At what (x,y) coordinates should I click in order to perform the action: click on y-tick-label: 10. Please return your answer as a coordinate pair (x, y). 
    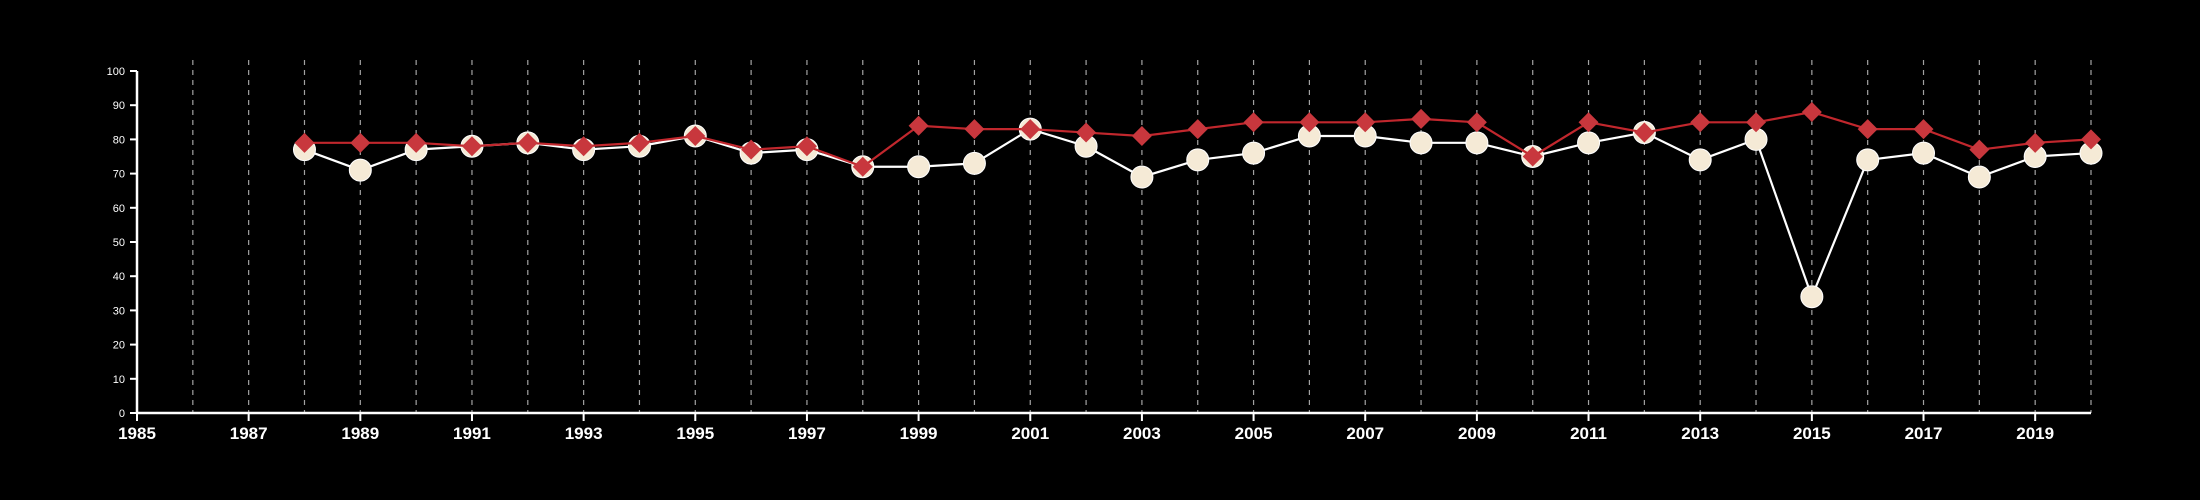
    Looking at the image, I should click on (119, 380).